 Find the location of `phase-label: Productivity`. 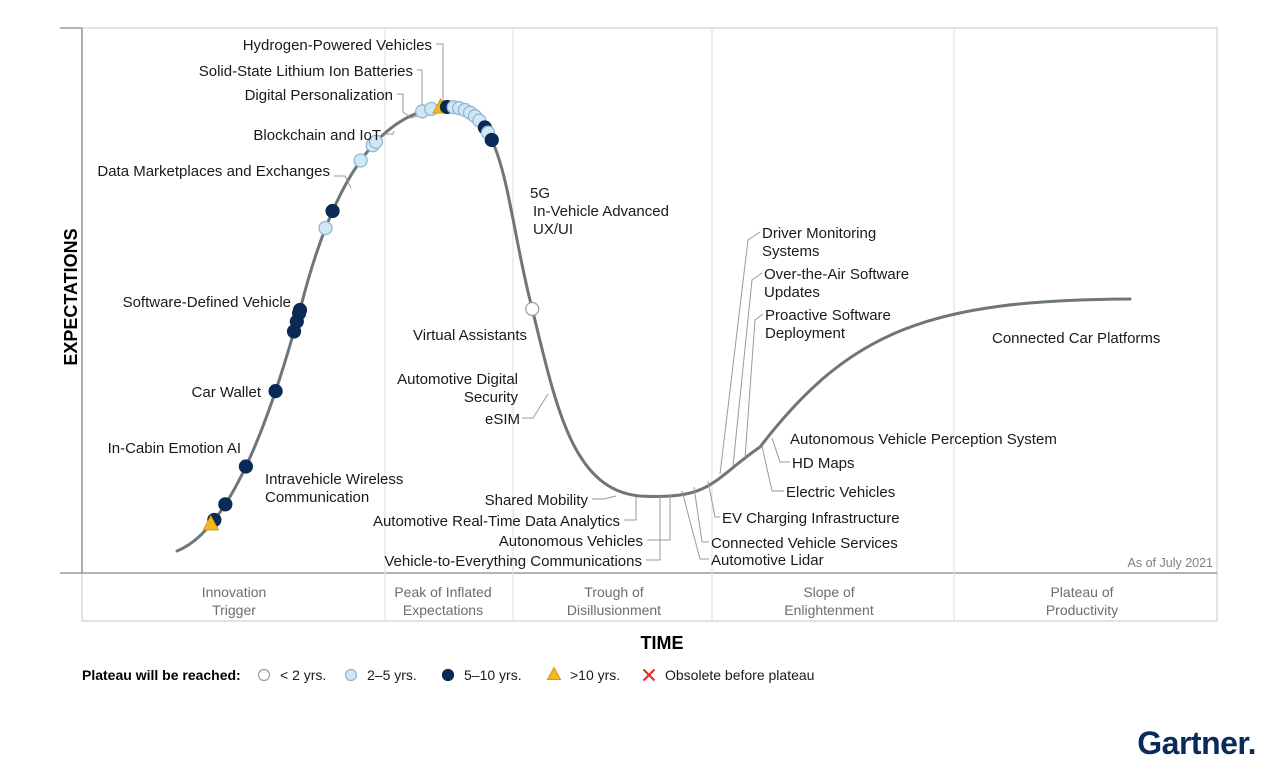

phase-label: Productivity is located at coordinates (1082, 610).